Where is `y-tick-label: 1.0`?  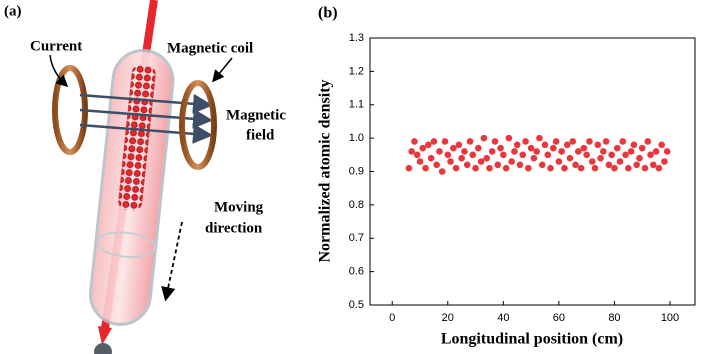
y-tick-label: 1.0 is located at coordinates (356, 138).